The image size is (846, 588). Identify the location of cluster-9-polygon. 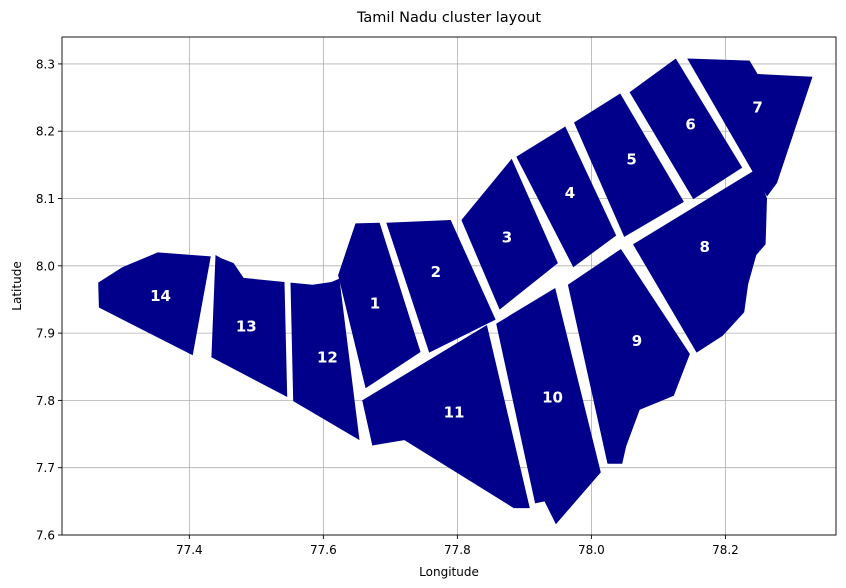
(628, 356).